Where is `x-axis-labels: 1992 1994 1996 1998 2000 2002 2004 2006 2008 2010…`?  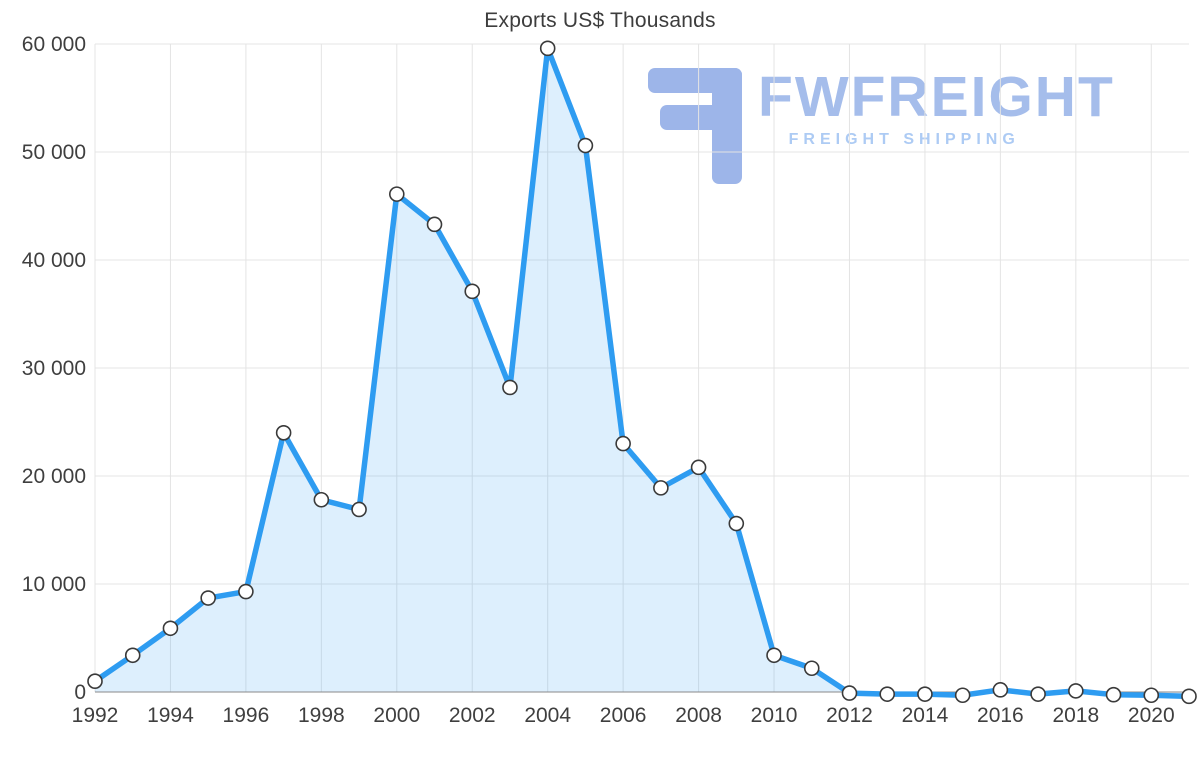 x-axis-labels: 1992 1994 1996 1998 2000 2002 2004 2006 2008 2010… is located at coordinates (623, 715).